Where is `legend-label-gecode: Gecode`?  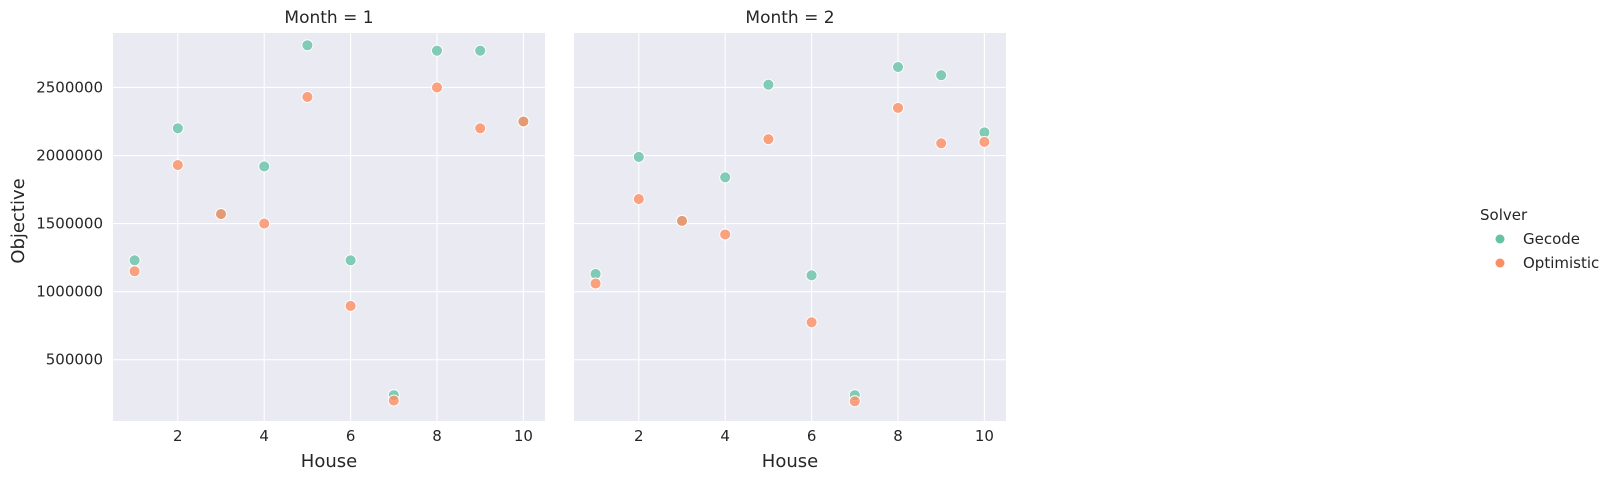 legend-label-gecode: Gecode is located at coordinates (1551, 239).